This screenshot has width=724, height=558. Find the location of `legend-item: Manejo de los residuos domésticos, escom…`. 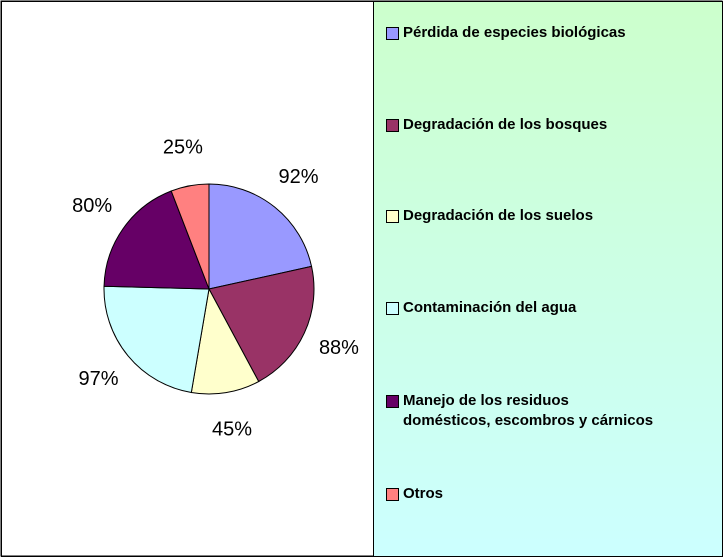

legend-item: Manejo de los residuos domésticos, escom… is located at coordinates (551, 411).